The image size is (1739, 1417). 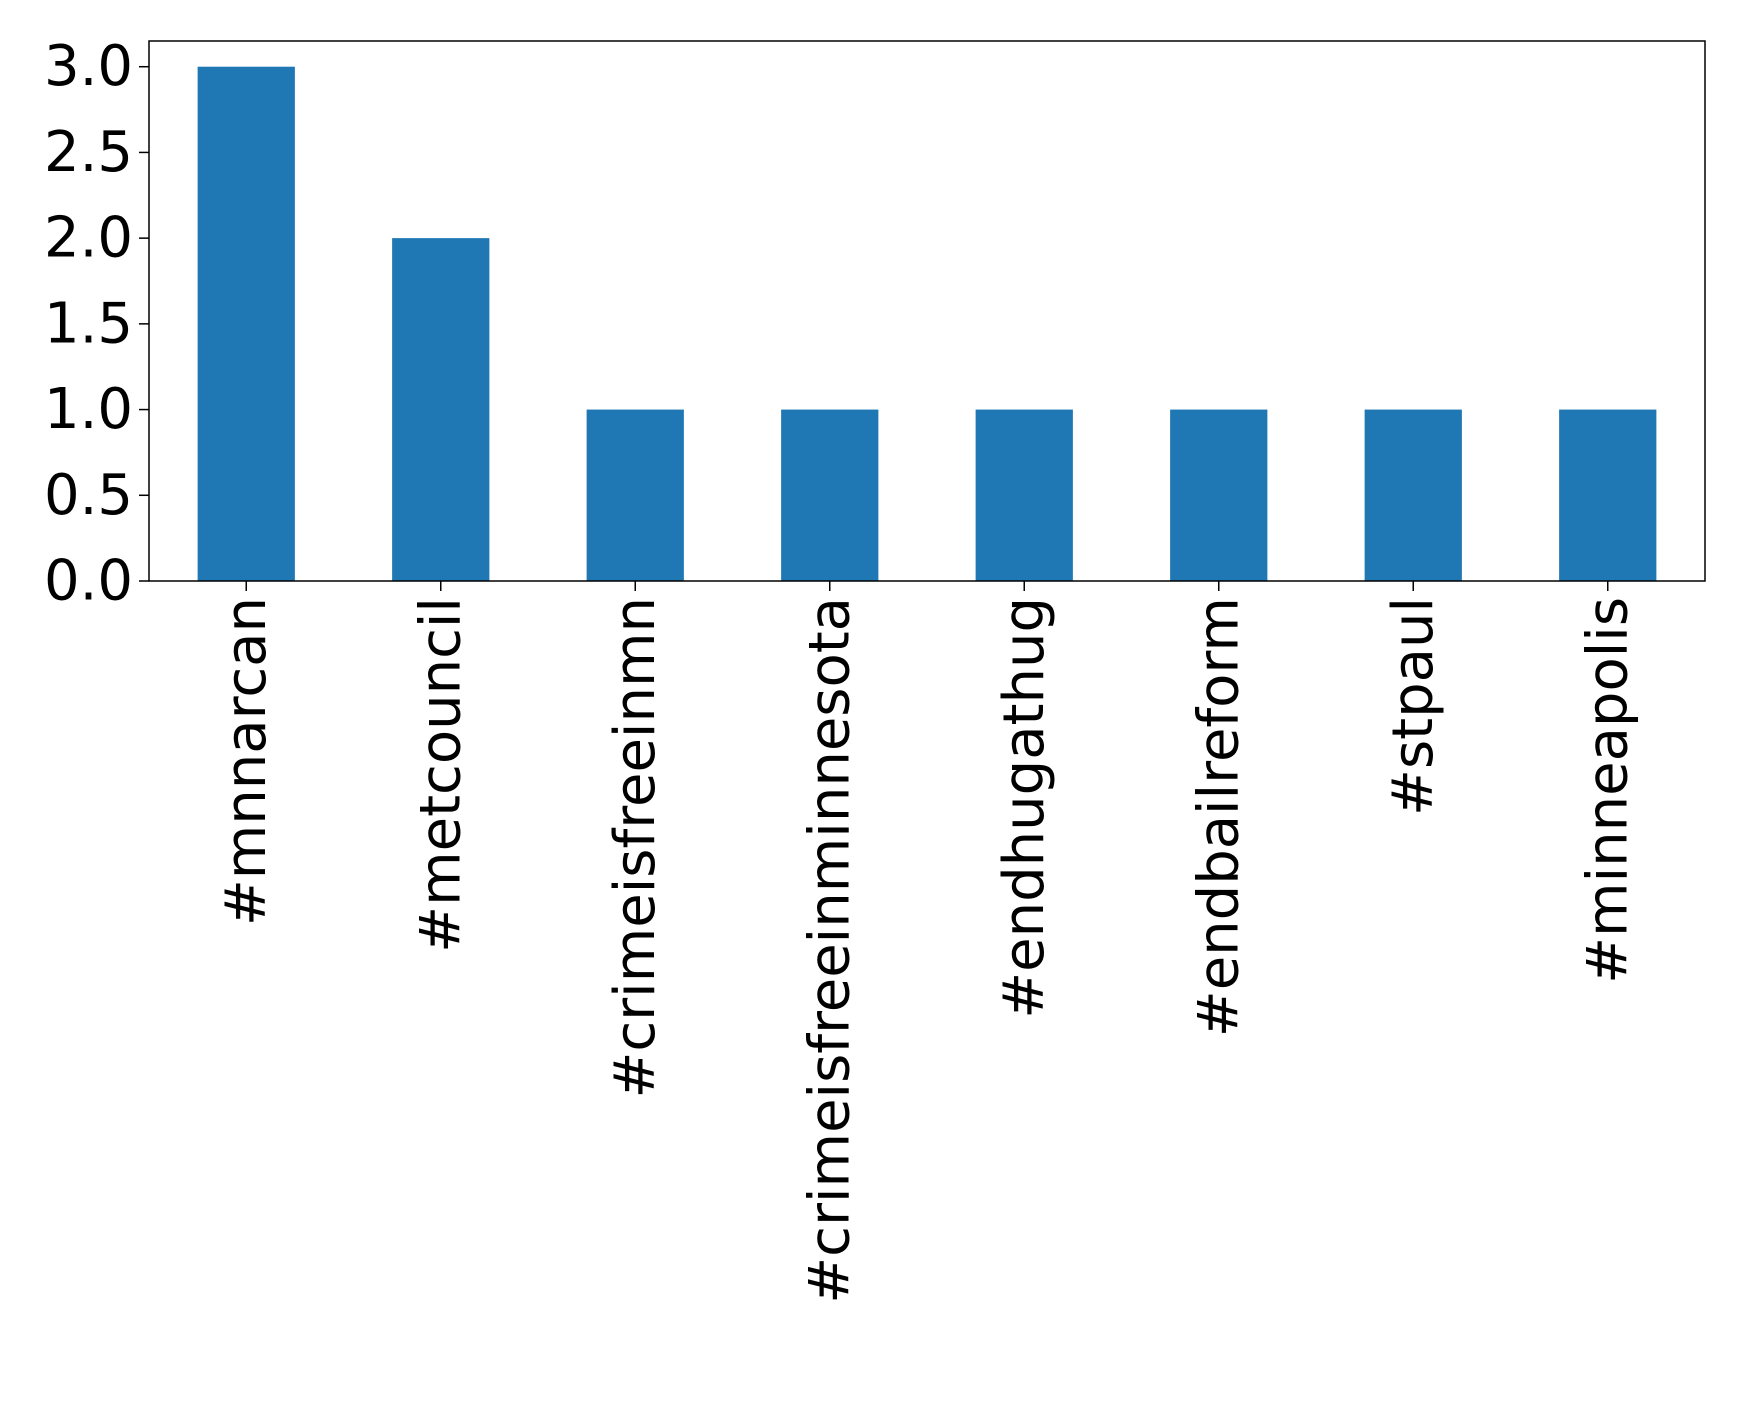 I want to click on y-tick-label: 0.5, so click(x=88, y=495).